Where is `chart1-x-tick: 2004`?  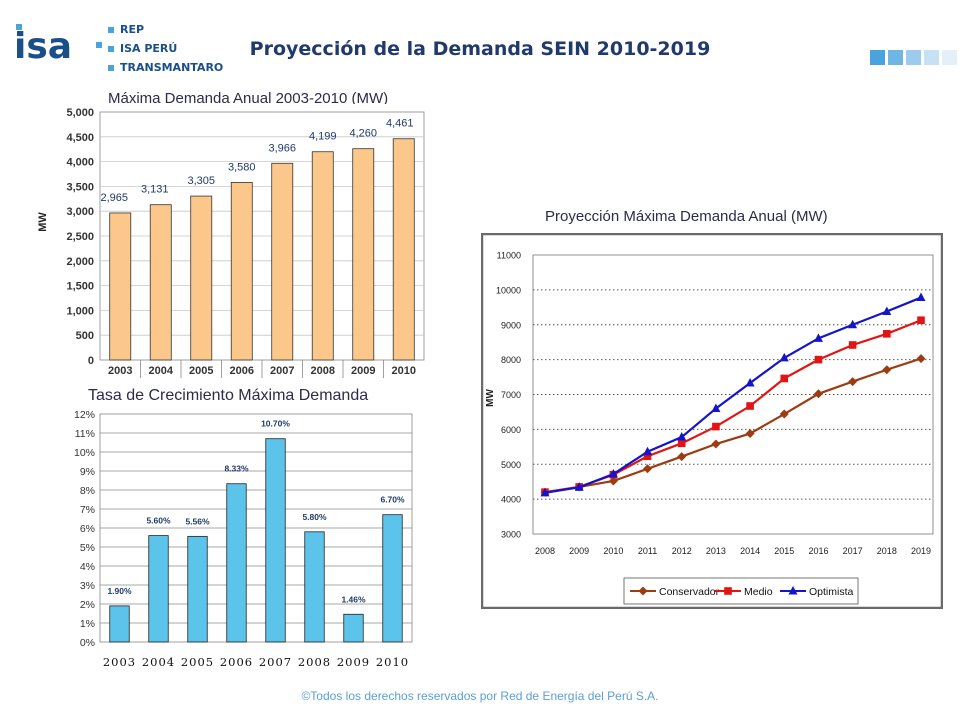
chart1-x-tick: 2004 is located at coordinates (161, 371).